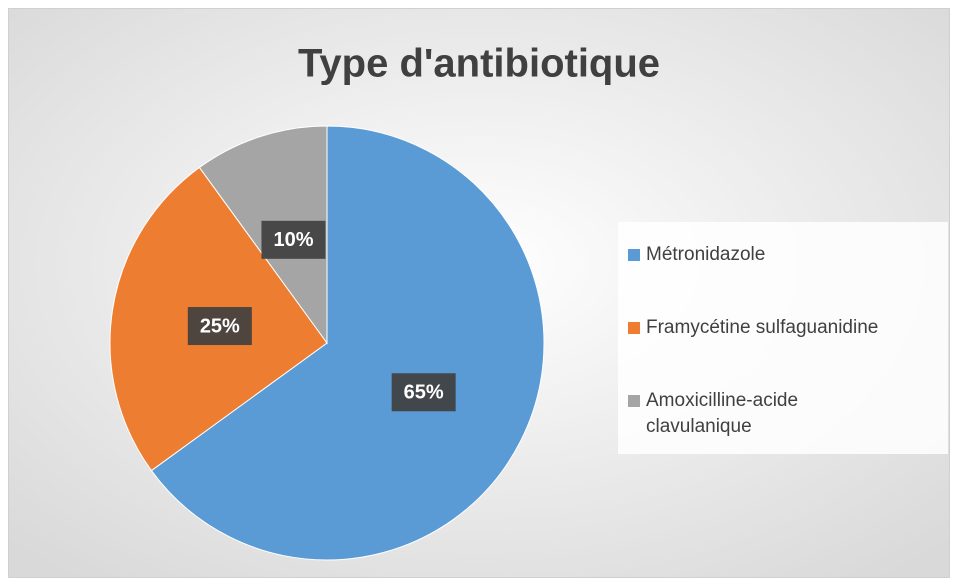  What do you see at coordinates (706, 254) in the screenshot?
I see `legend-label: Métronidazole` at bounding box center [706, 254].